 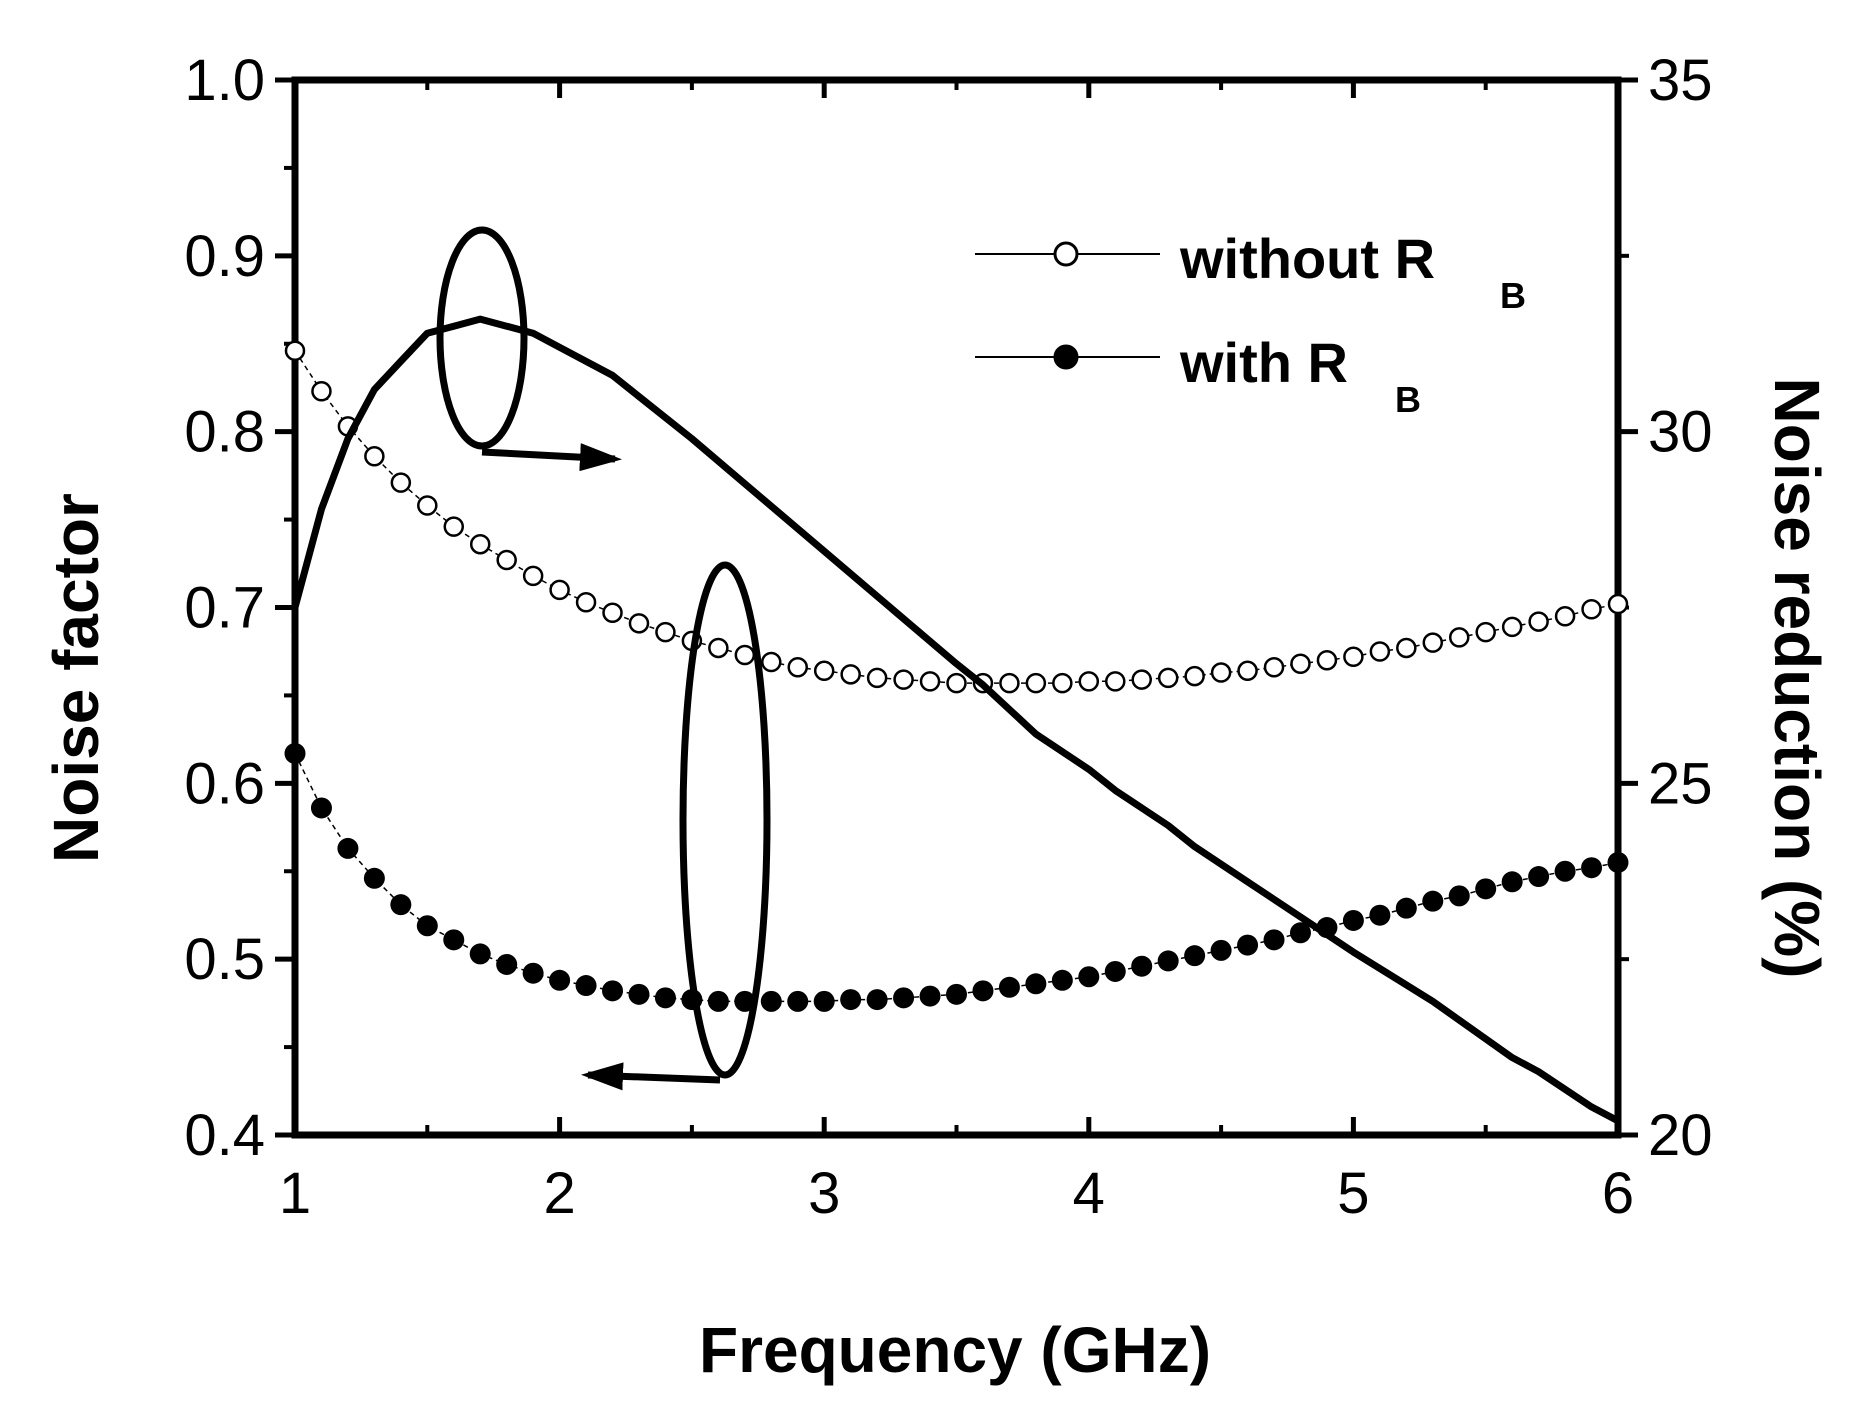 I want to click on series-line-with-rb, so click(x=956, y=878).